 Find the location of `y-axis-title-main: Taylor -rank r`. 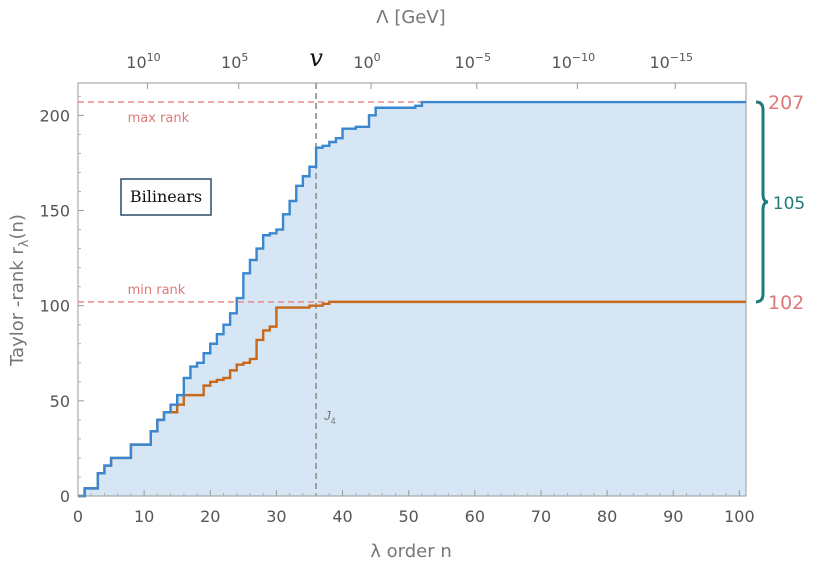

y-axis-title-main: Taylor -rank r is located at coordinates (17, 307).